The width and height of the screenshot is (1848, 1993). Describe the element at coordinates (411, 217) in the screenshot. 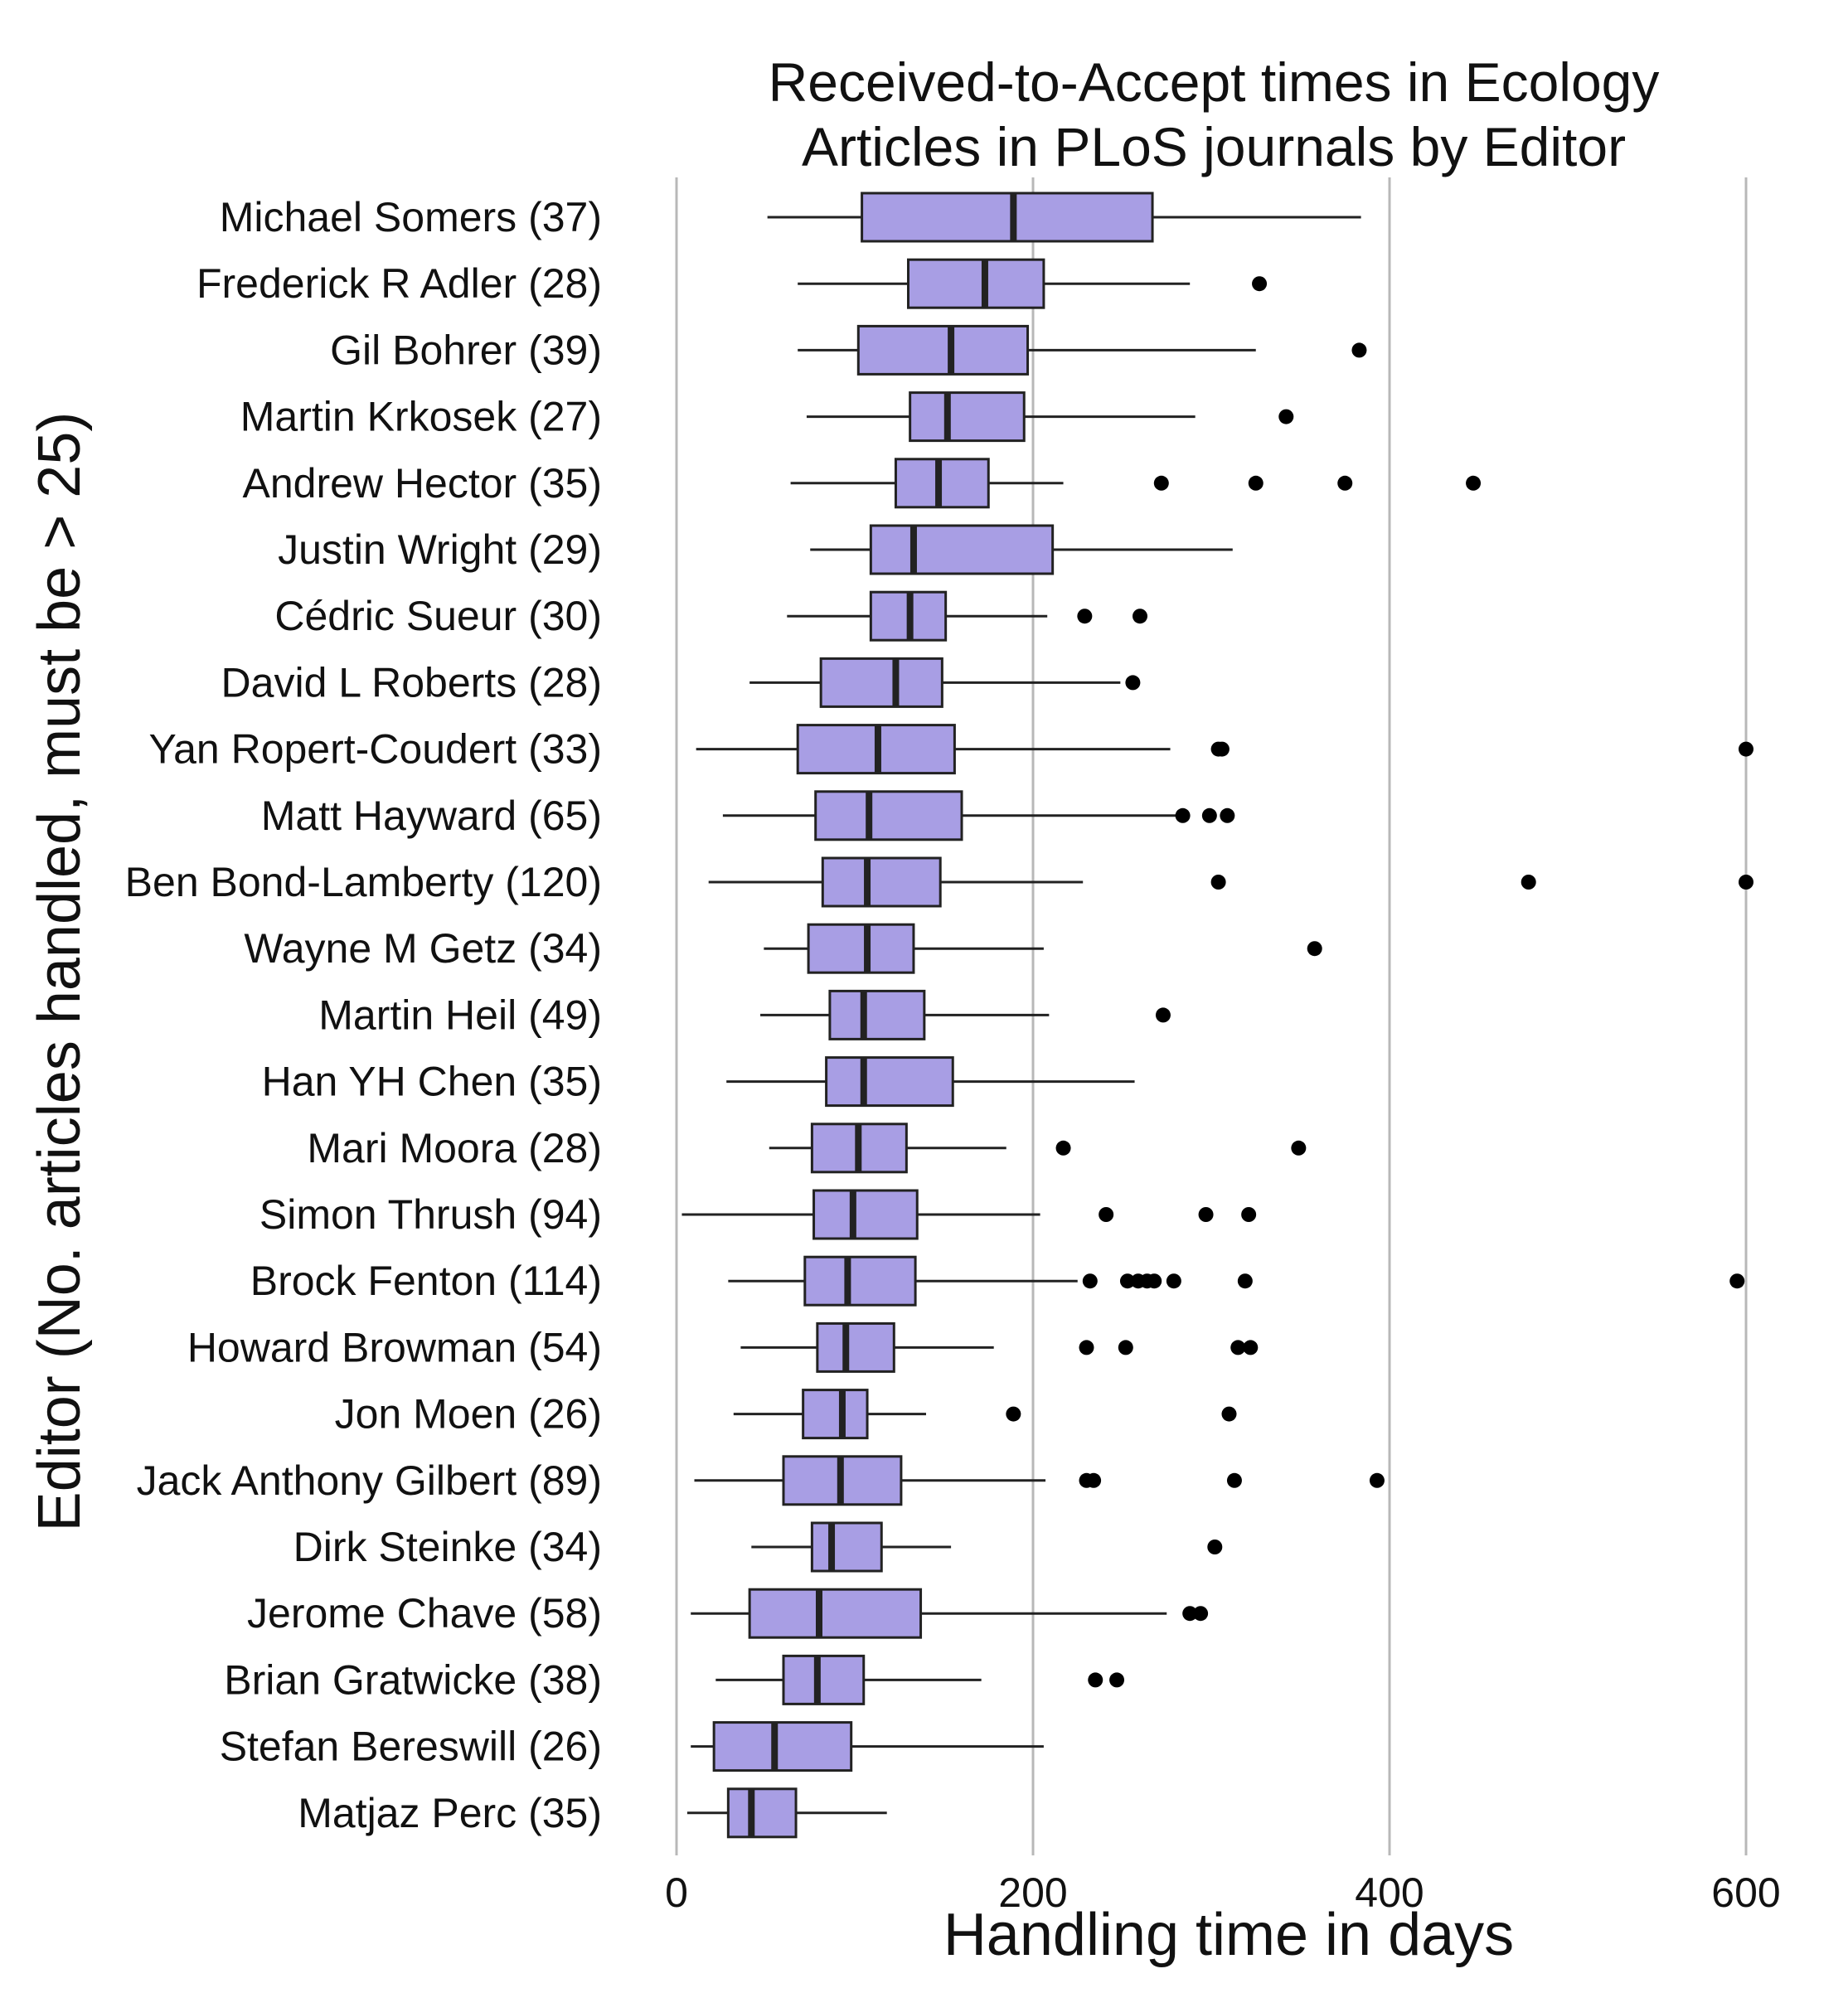

I see `category-label-0: Michael Somers (37)` at that location.